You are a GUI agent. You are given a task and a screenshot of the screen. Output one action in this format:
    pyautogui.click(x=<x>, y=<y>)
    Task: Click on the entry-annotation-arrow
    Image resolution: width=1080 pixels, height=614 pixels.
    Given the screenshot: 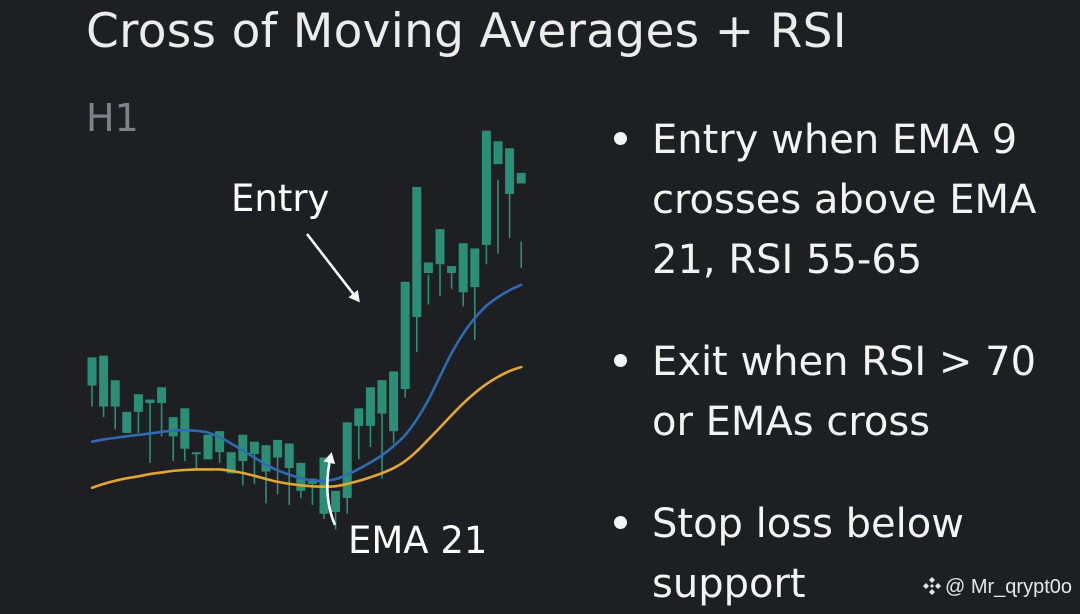 What is the action you would take?
    pyautogui.click(x=332, y=268)
    